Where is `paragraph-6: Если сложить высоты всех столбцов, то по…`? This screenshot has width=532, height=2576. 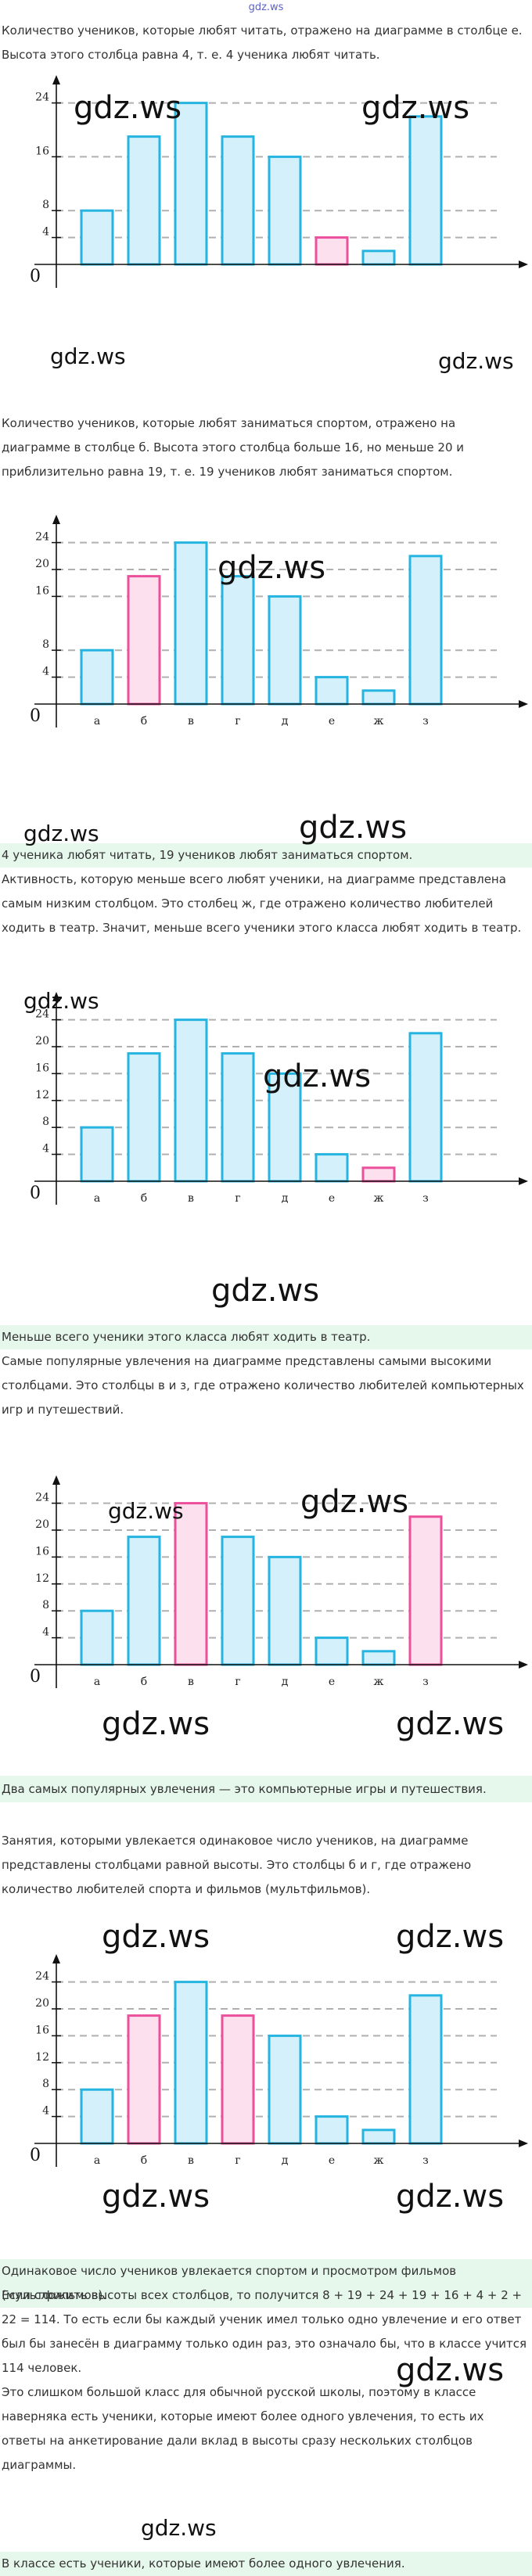
paragraph-6: Если сложить высоты всех столбцов, то по… is located at coordinates (264, 2332).